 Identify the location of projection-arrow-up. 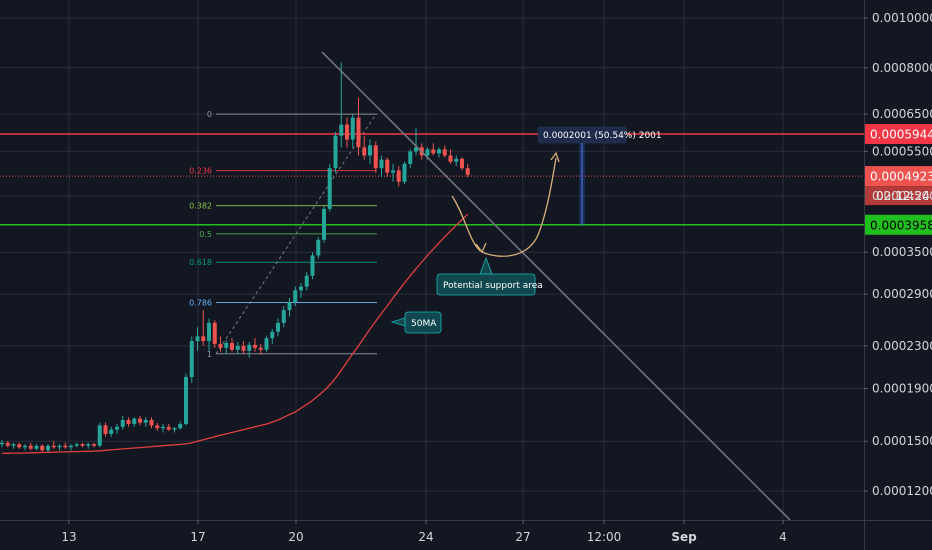
(555, 157).